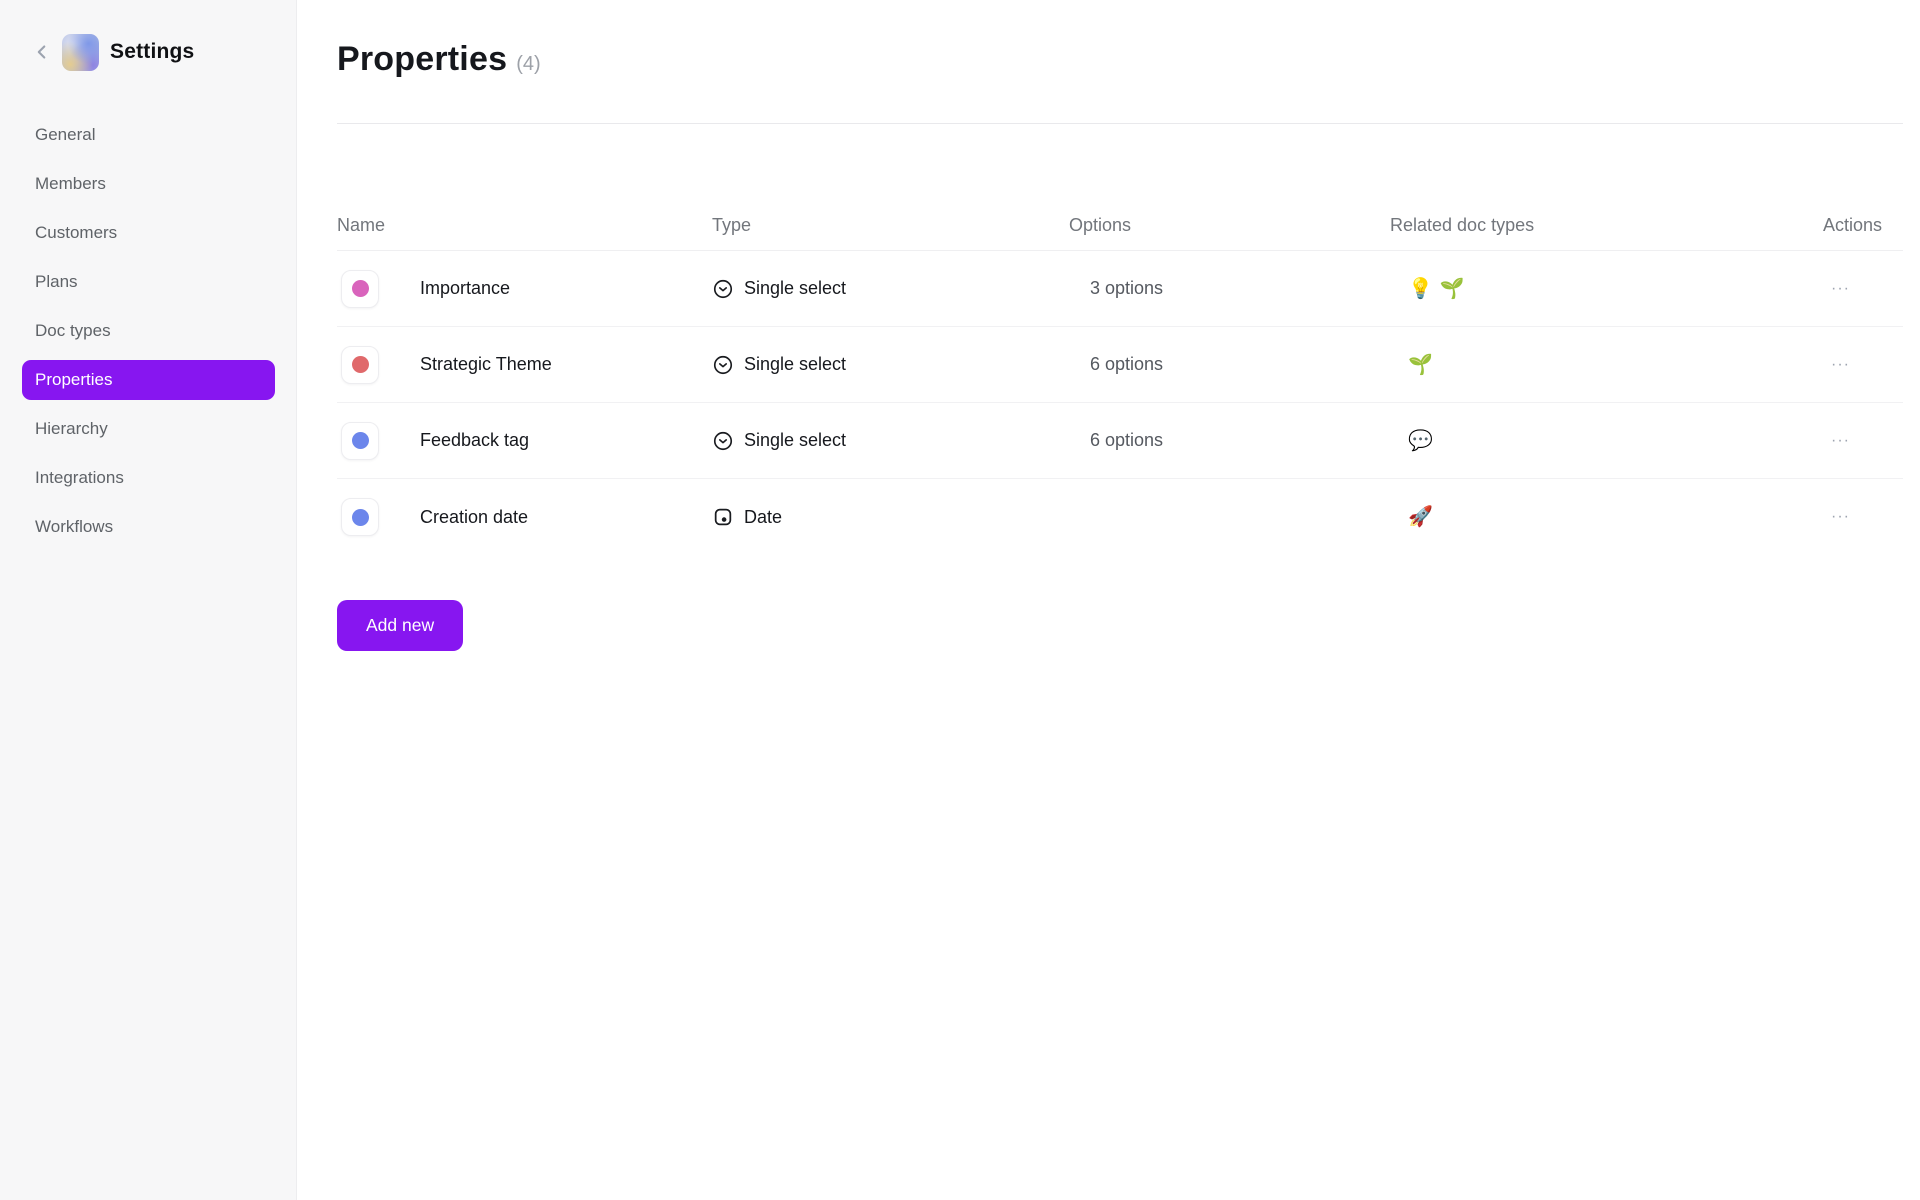 The image size is (1920, 1200). I want to click on property-name: Strategic Theme, so click(486, 364).